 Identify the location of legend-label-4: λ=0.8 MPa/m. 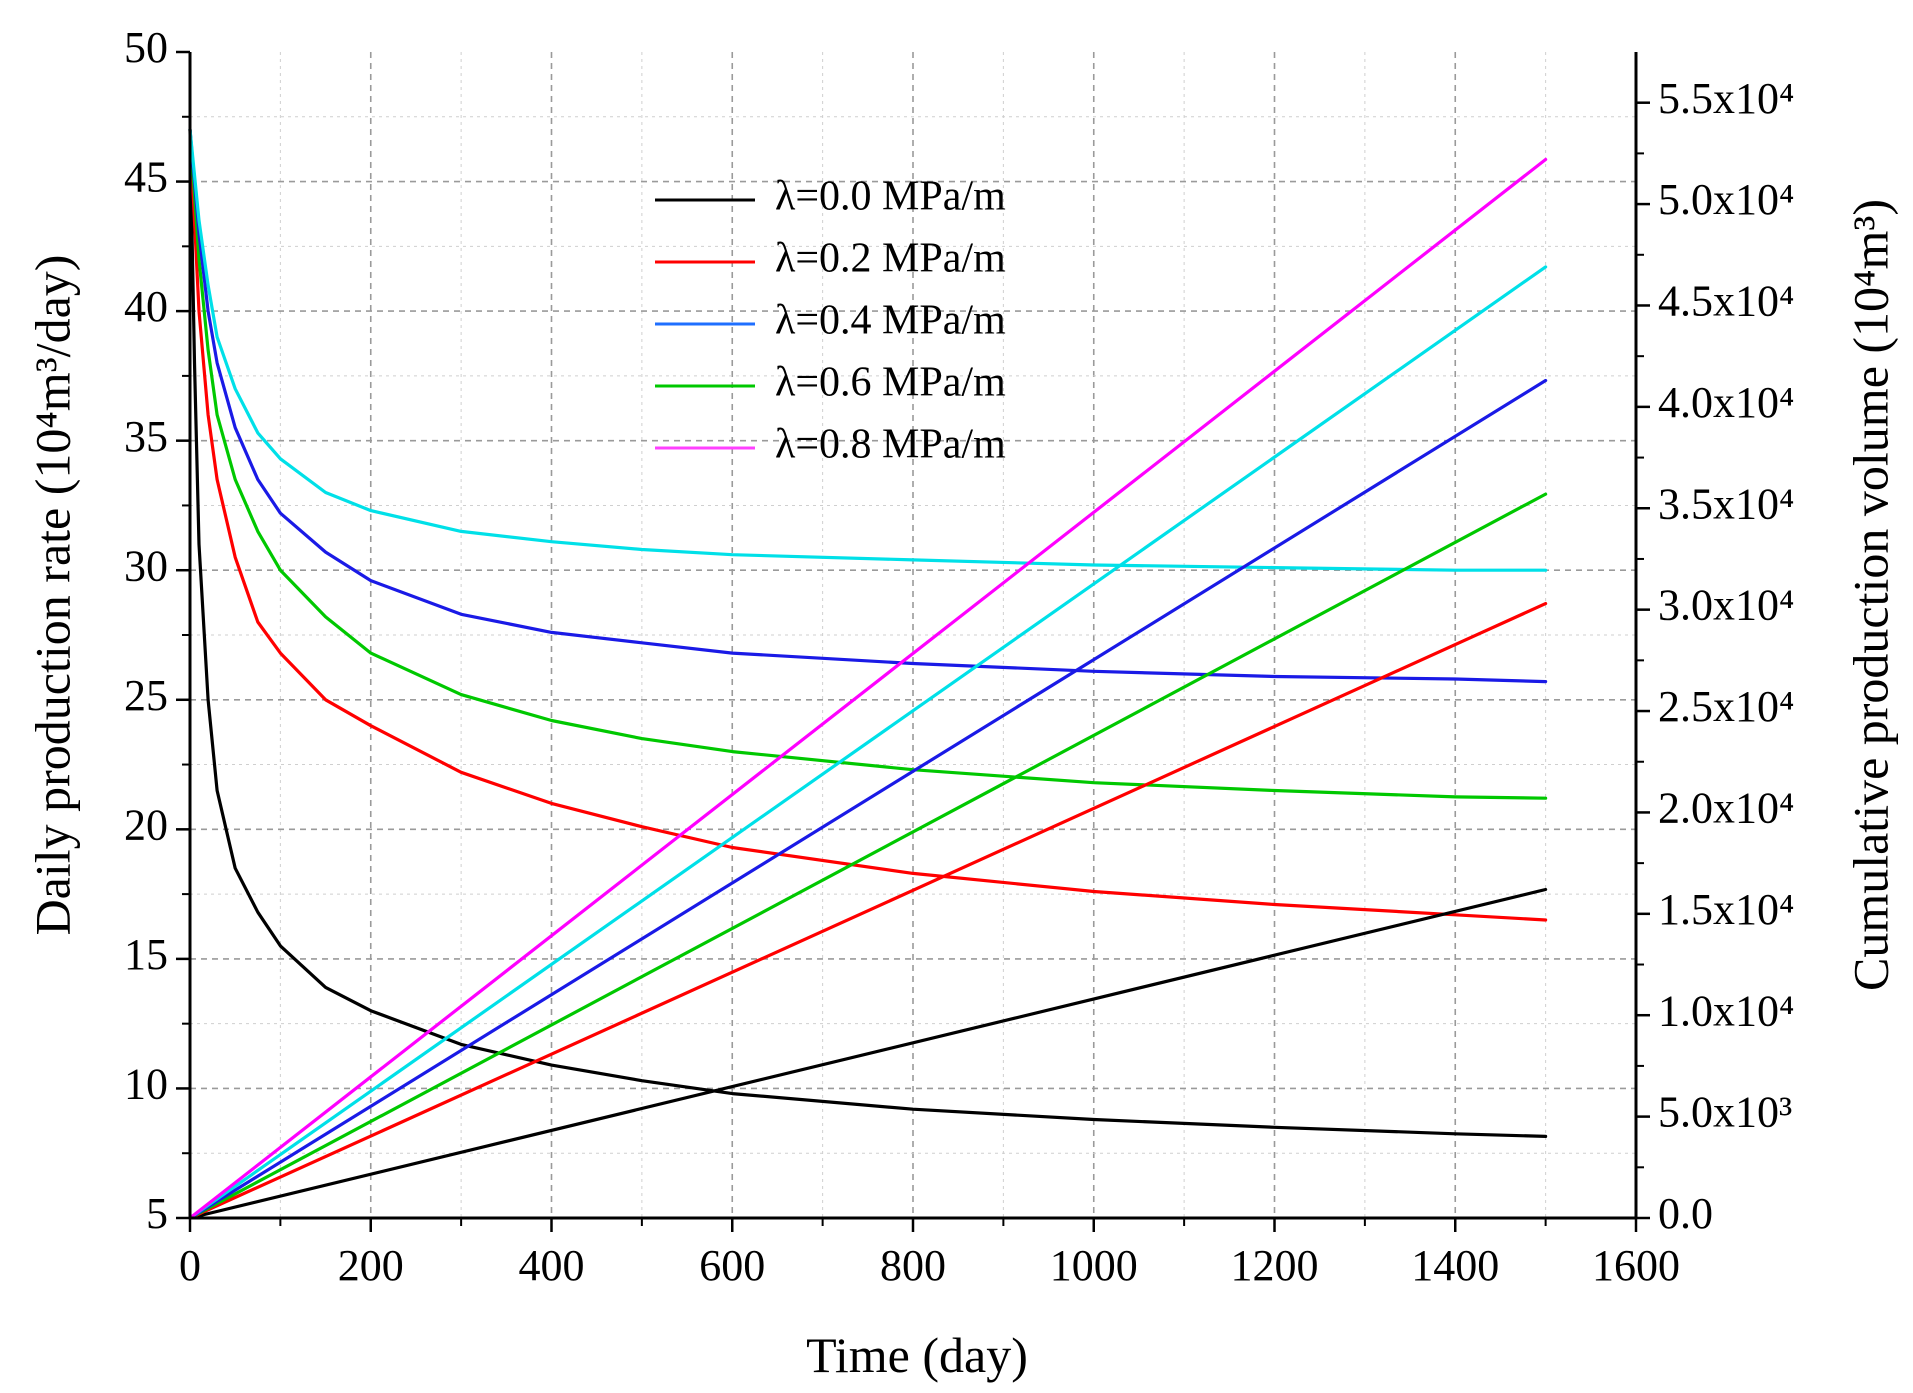
(890, 445).